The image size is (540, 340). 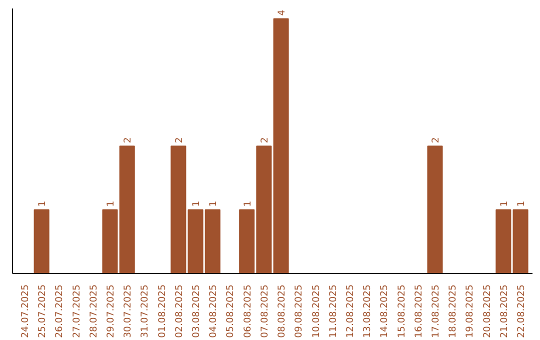 What do you see at coordinates (145, 311) in the screenshot?
I see `x-tick-label: 31.07.2025` at bounding box center [145, 311].